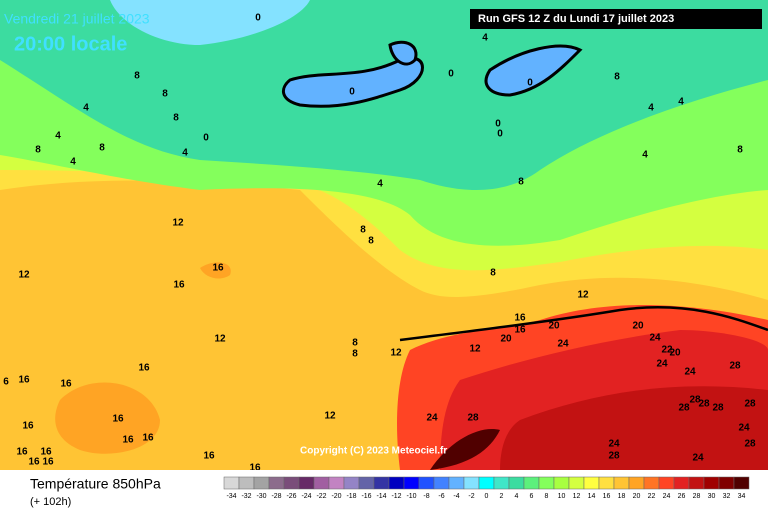 The height and width of the screenshot is (512, 768). Describe the element at coordinates (547, 496) in the screenshot. I see `scale-label: 8` at that location.